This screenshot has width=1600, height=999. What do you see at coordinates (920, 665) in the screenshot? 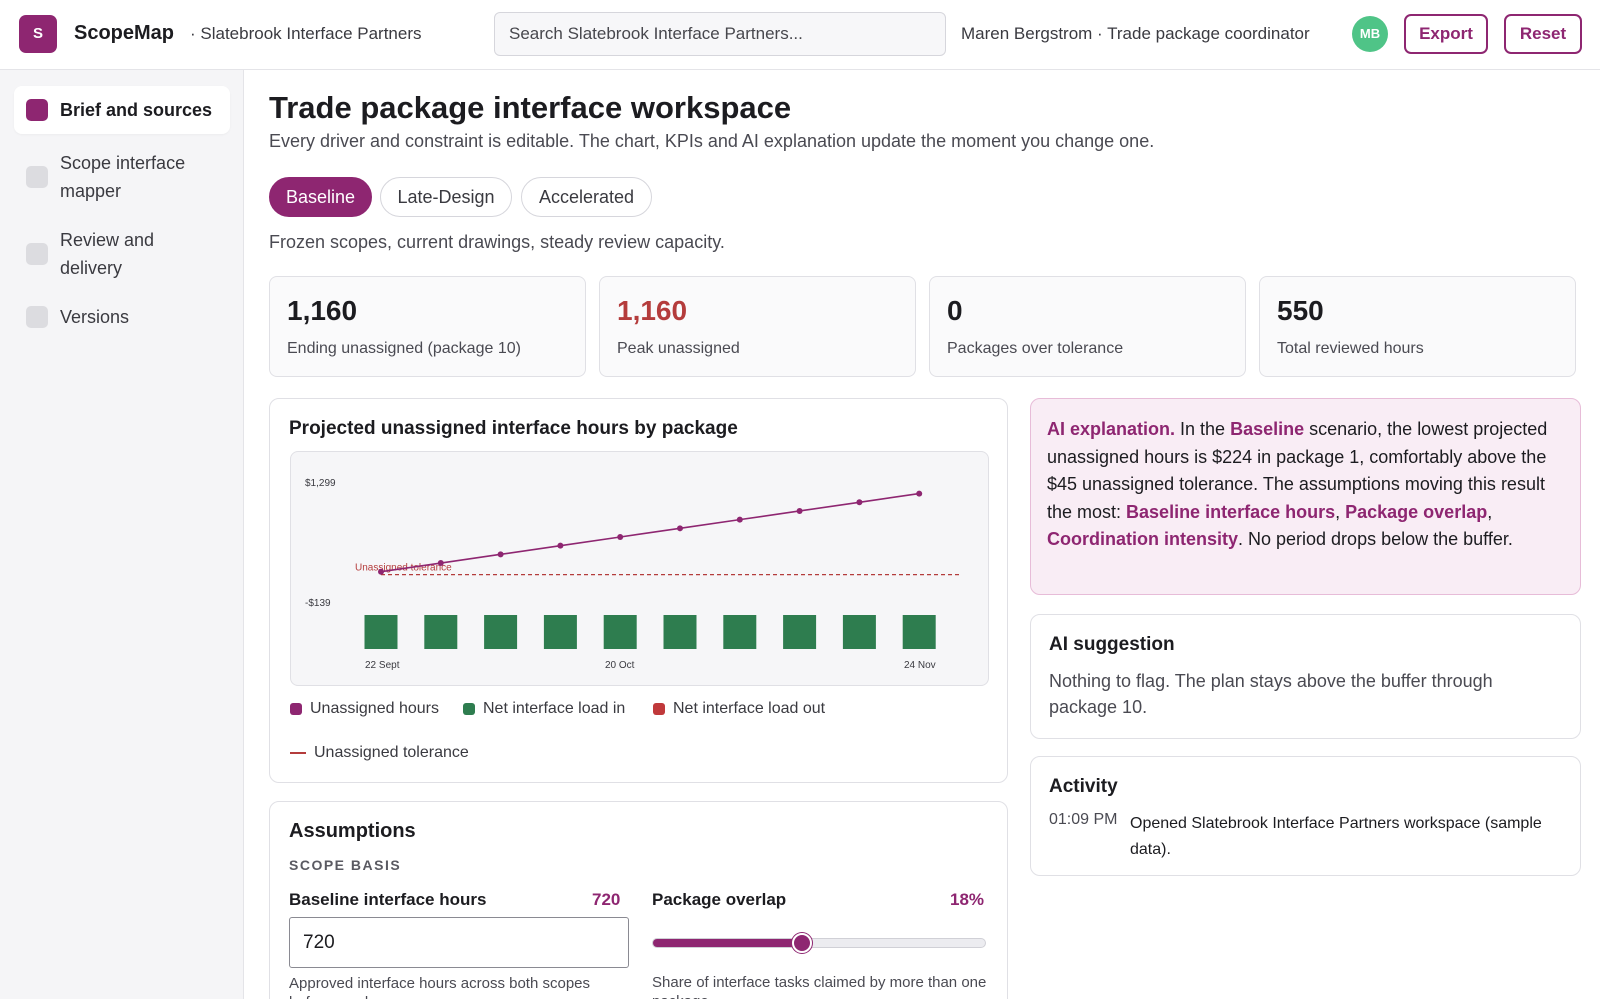
I see `x-tick: 24 Nov` at bounding box center [920, 665].